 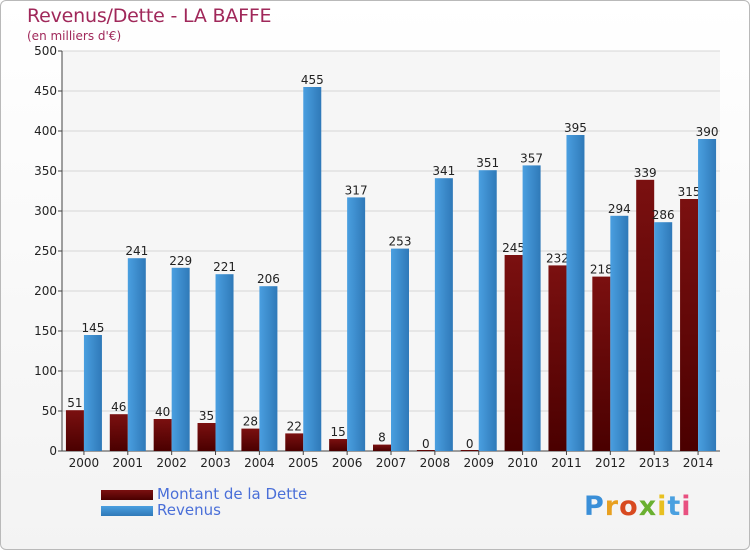 What do you see at coordinates (601, 270) in the screenshot?
I see `dette-data-label: 218` at bounding box center [601, 270].